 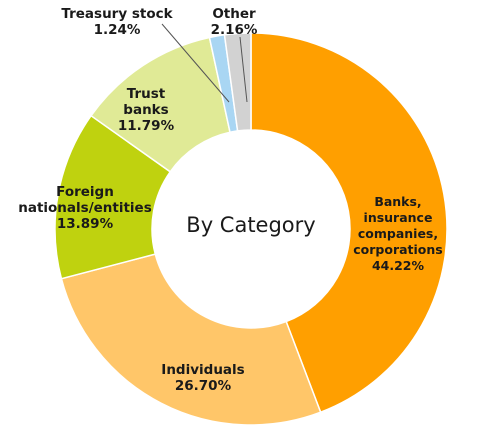 I want to click on slice-label-1: Individuals 26.70%, so click(x=202, y=378).